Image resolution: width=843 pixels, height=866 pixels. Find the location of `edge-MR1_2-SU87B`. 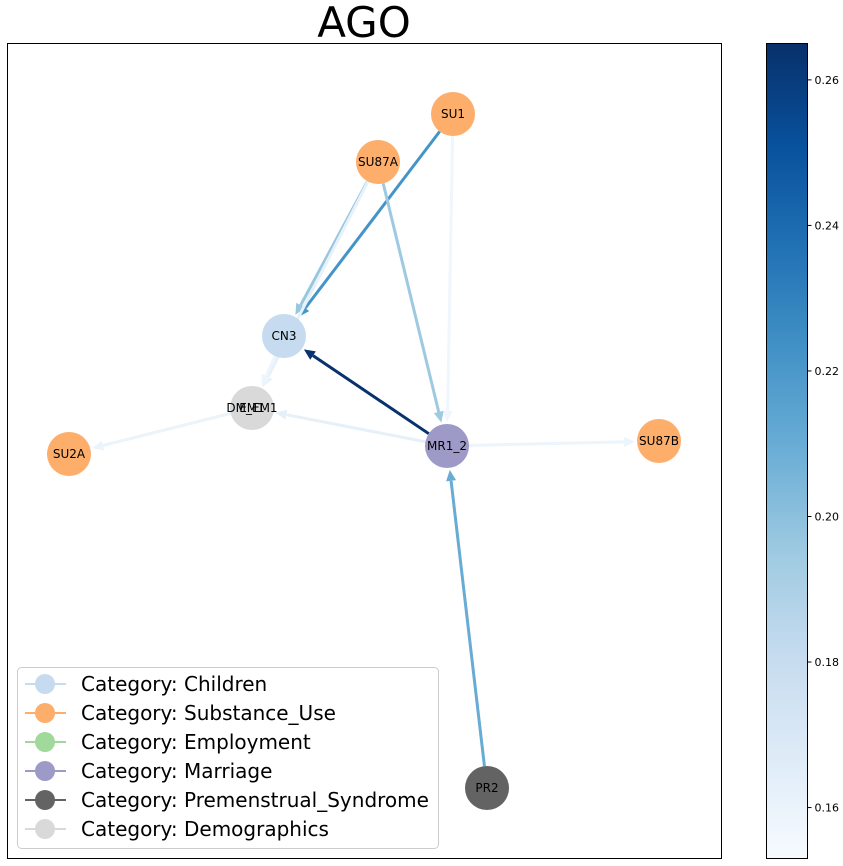

edge-MR1_2-SU87B is located at coordinates (552, 441).